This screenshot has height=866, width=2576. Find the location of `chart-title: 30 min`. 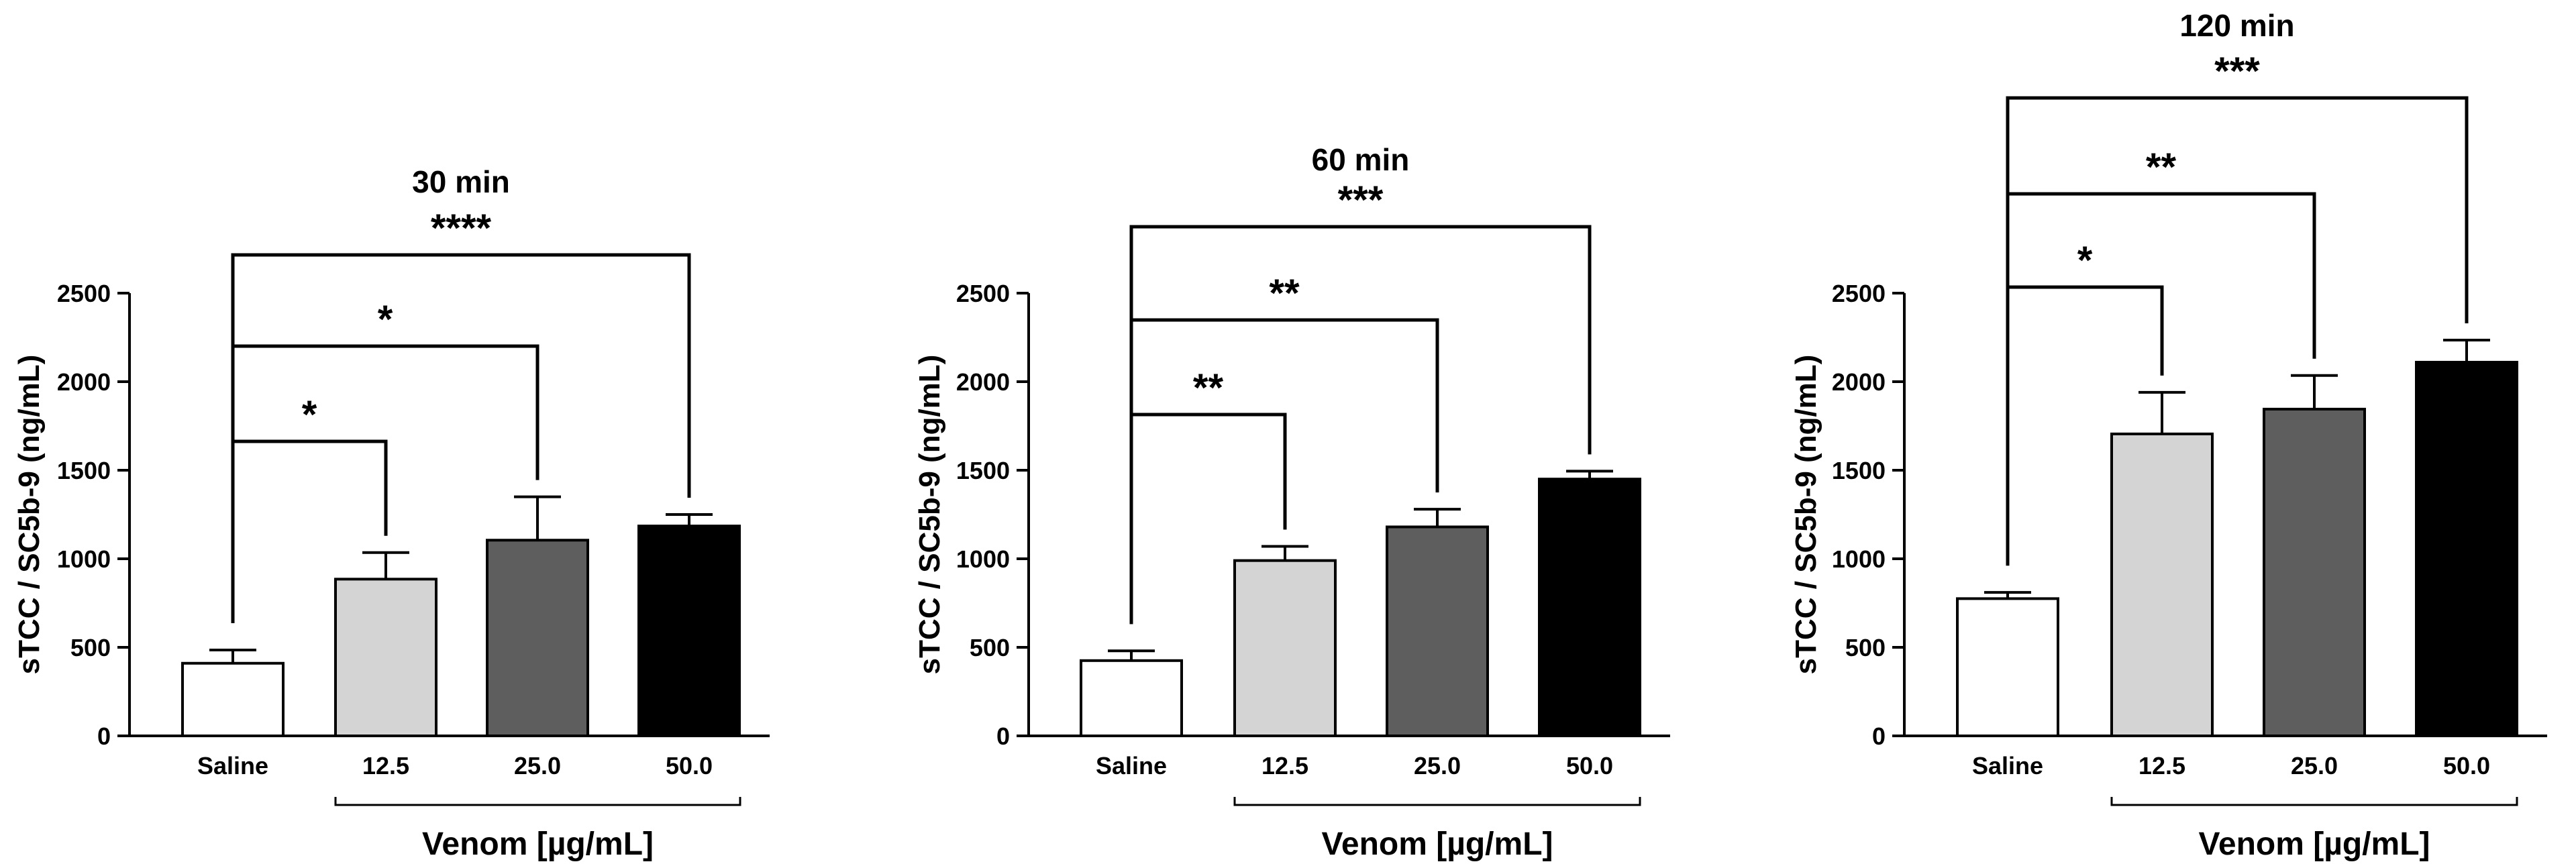

chart-title: 30 min is located at coordinates (461, 181).